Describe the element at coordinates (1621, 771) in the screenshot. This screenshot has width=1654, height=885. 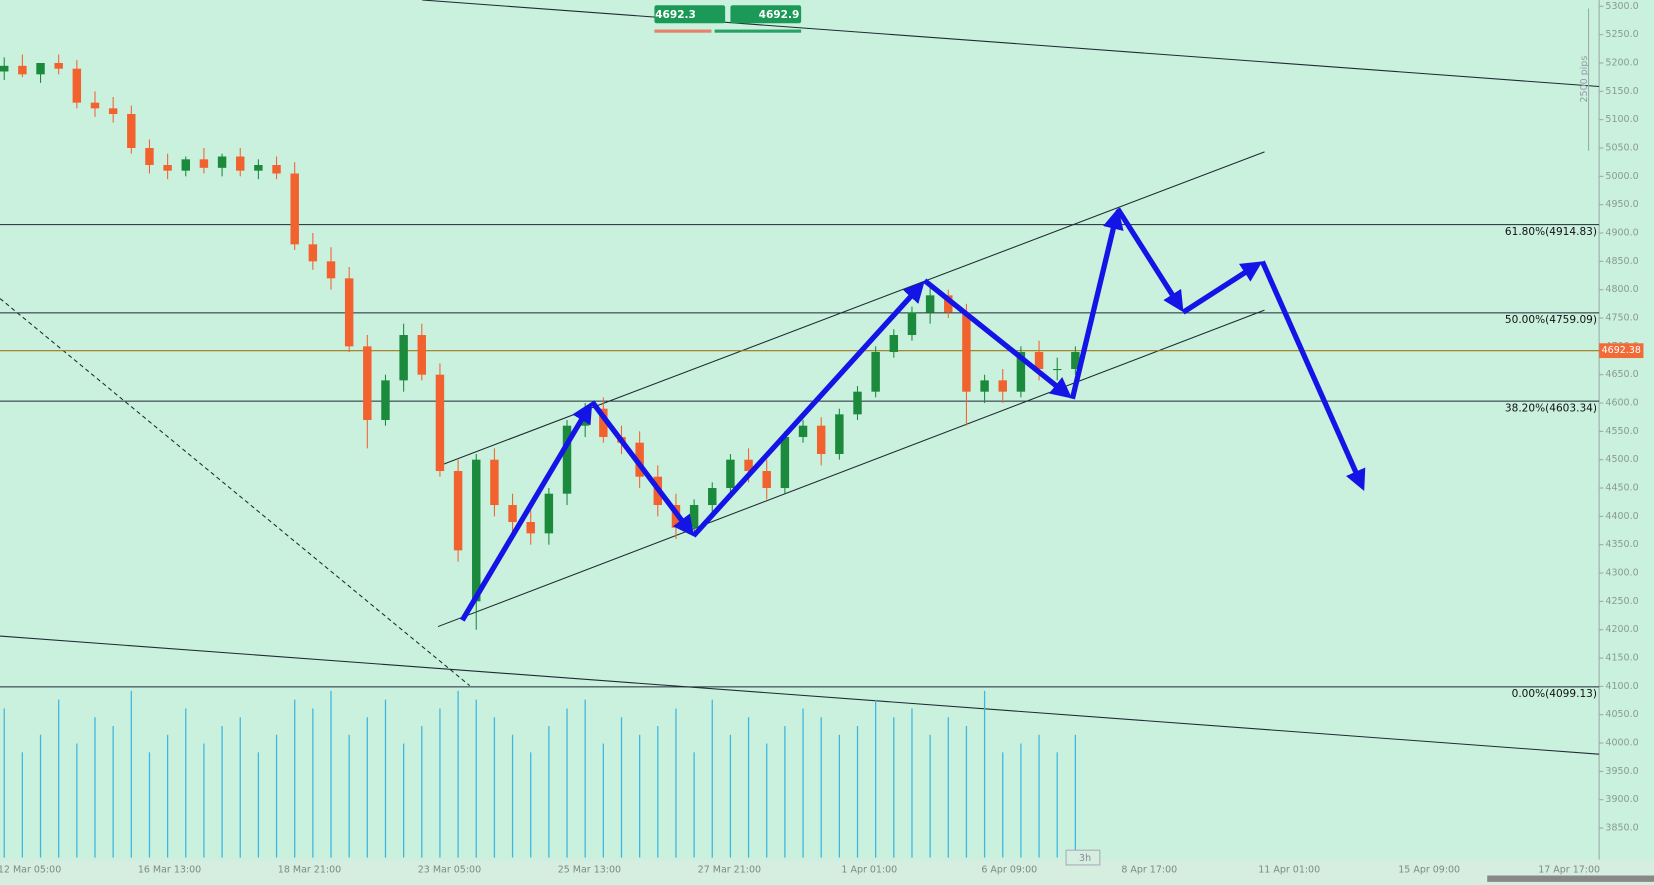
I see `y-tick-label: 3950.0` at that location.